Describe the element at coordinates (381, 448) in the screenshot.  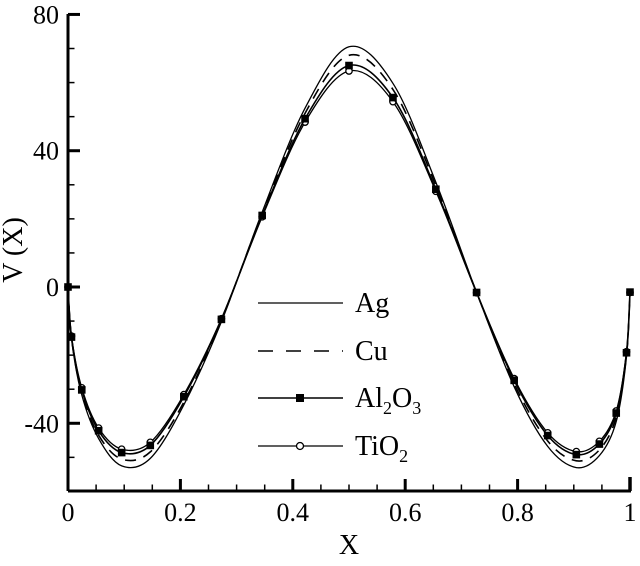
I see `legend-label-TiO2: TiO2` at that location.